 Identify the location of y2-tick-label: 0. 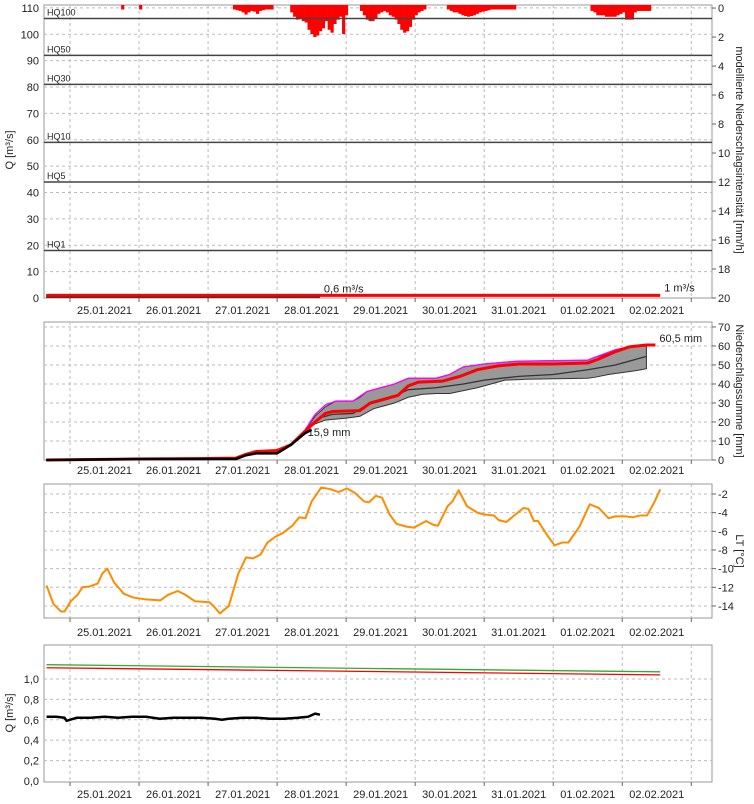
(721, 9).